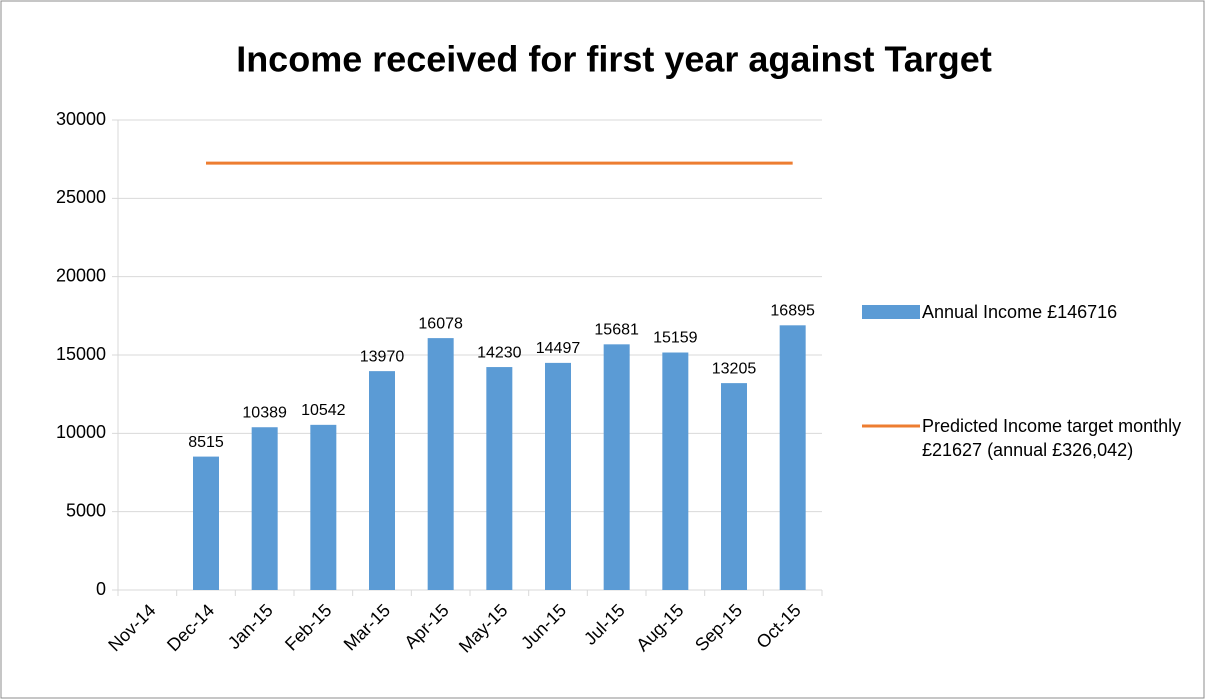  Describe the element at coordinates (206, 442) in the screenshot. I see `data-label: 8515` at that location.